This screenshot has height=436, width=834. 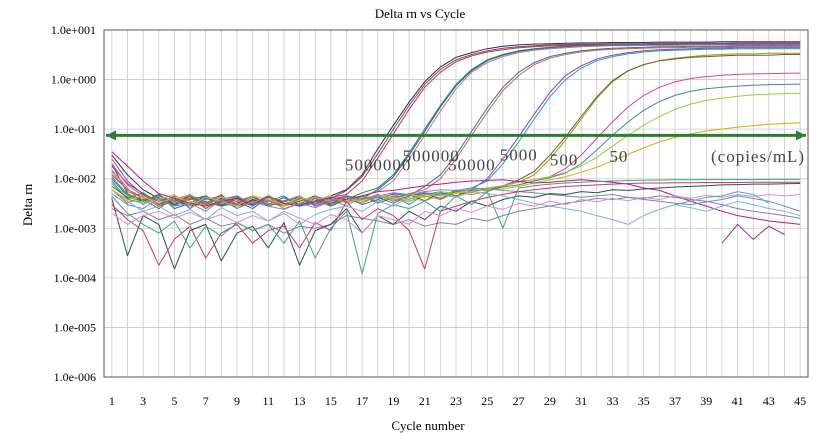 I want to click on threshold-arrow-right, so click(x=801, y=135).